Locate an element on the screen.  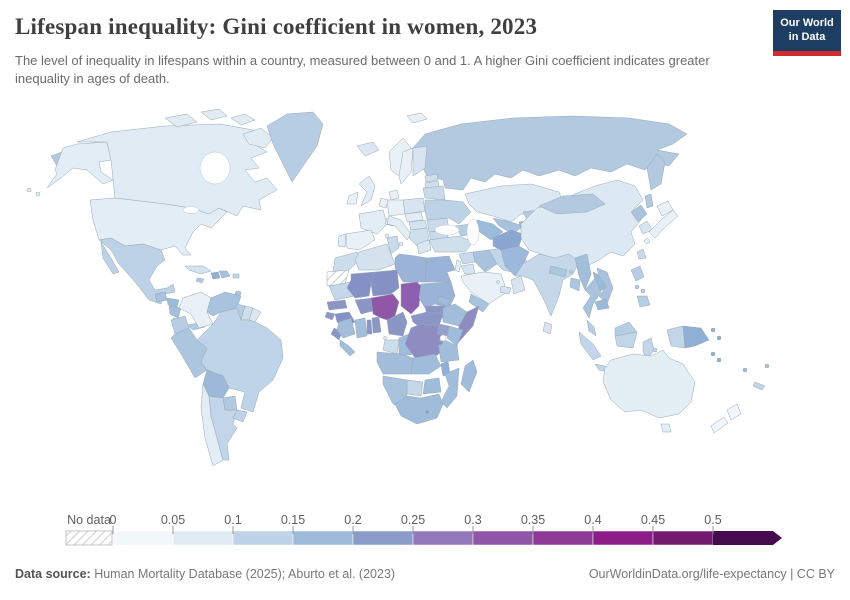
country-thailand is located at coordinates (592, 298).